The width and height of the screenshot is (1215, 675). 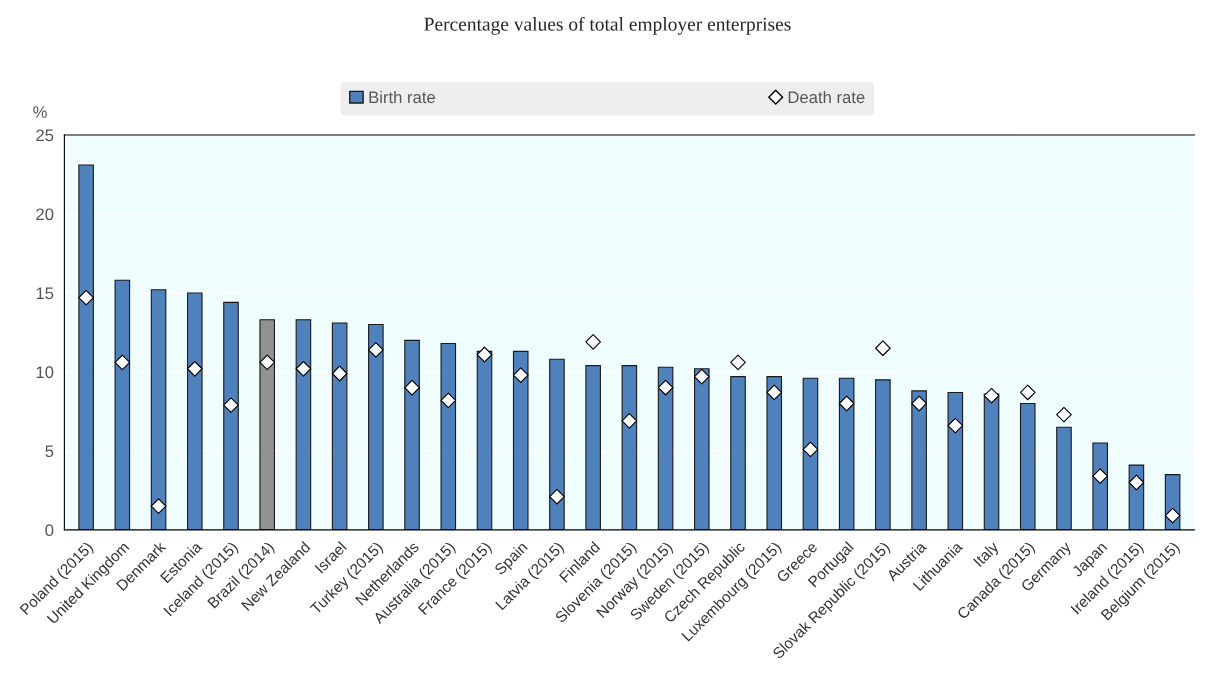 I want to click on y-tick-label: 5, so click(x=49, y=451).